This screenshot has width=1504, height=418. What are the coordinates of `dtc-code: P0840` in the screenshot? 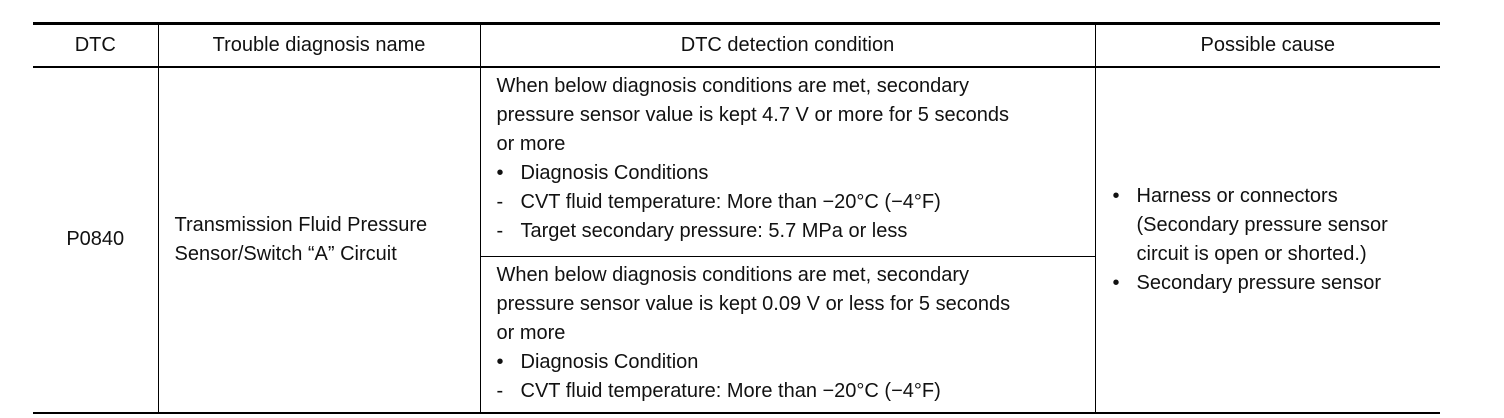 It's located at (96, 239).